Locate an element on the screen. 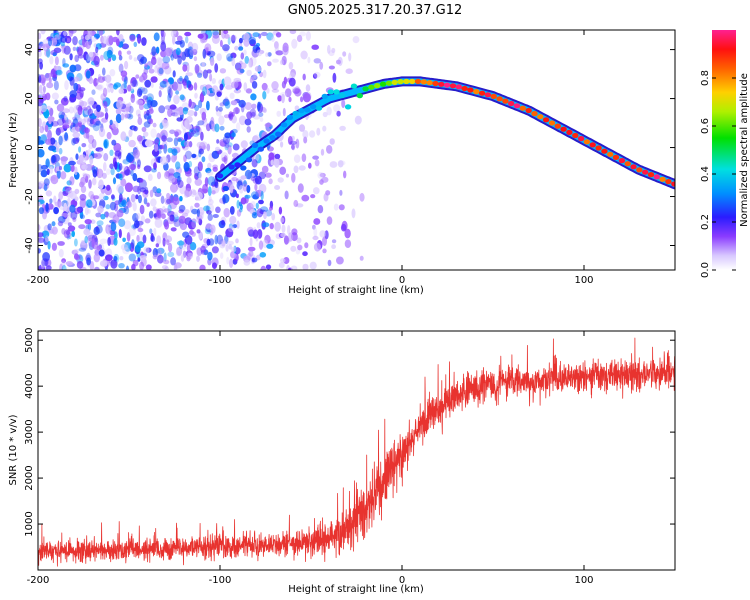 This screenshot has height=600, width=750. y-tick-label: 4000 is located at coordinates (29, 385).